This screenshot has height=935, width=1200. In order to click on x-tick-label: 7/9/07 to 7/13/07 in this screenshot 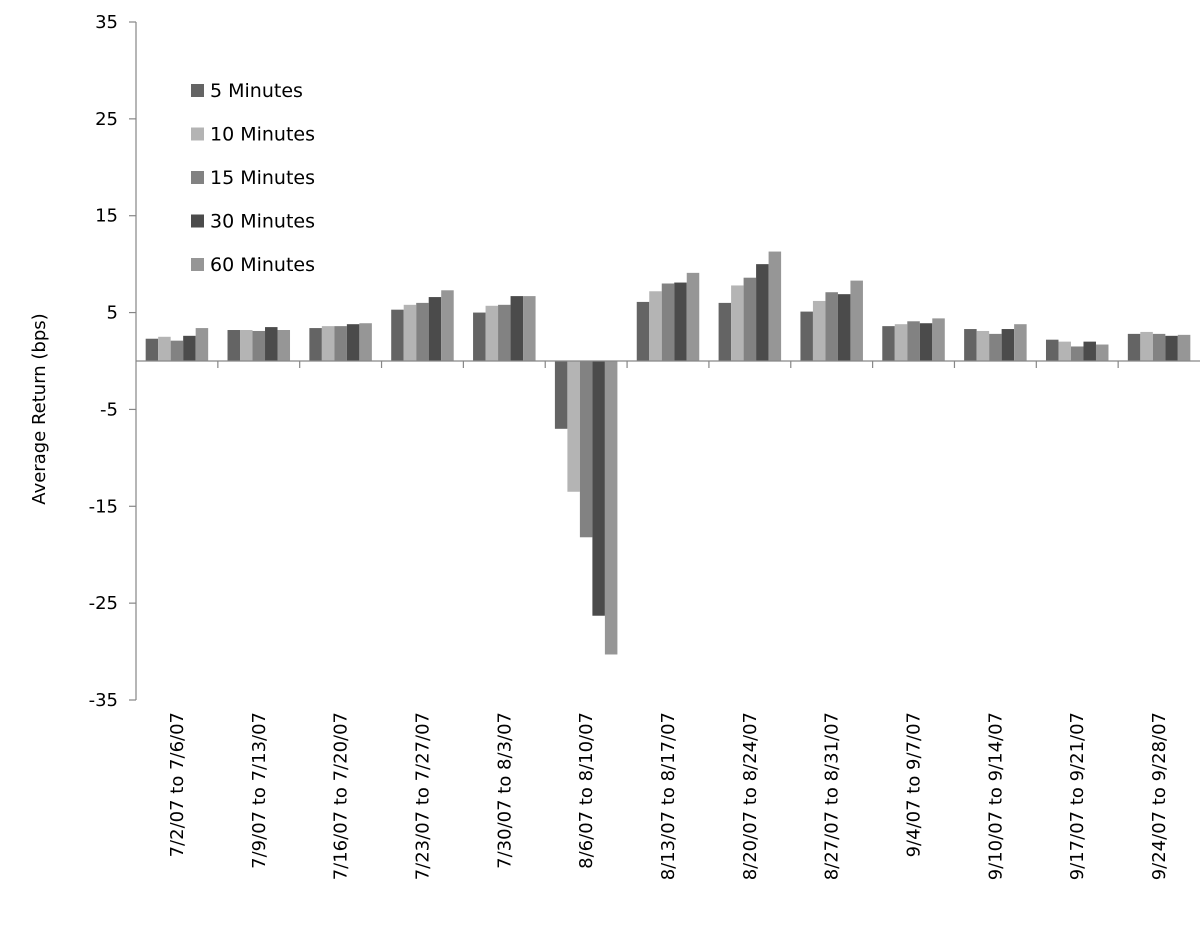, I will do `click(259, 790)`.